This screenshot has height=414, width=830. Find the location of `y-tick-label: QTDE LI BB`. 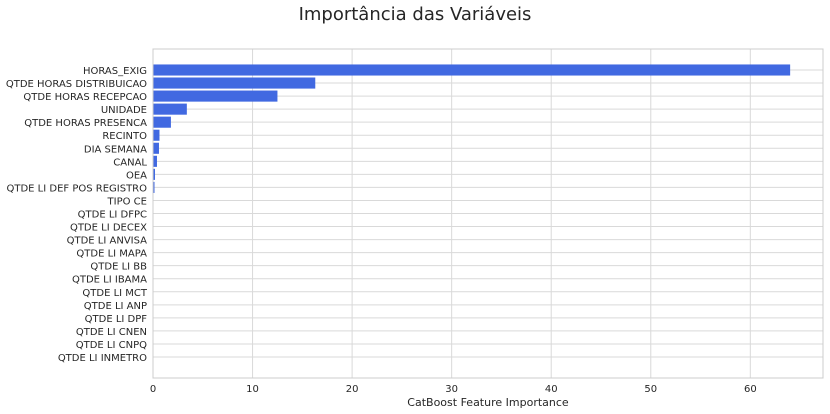

y-tick-label: QTDE LI BB is located at coordinates (118, 267).